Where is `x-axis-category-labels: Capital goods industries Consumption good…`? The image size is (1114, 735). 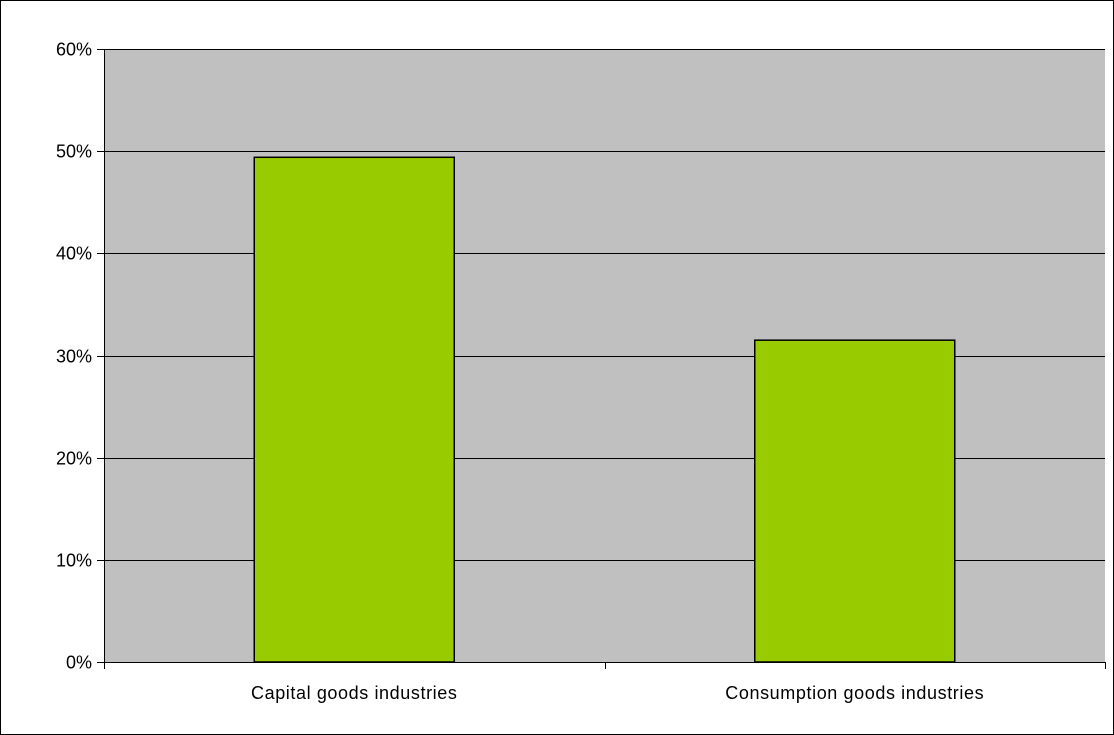 x-axis-category-labels: Capital goods industries Consumption good… is located at coordinates (617, 693).